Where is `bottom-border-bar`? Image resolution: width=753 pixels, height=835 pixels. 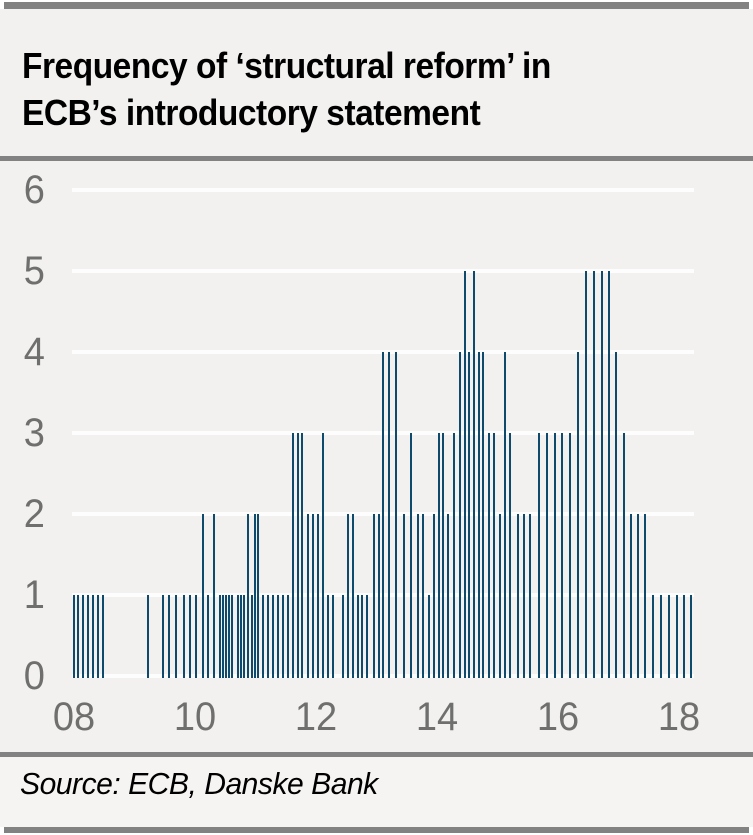
bottom-border-bar is located at coordinates (376, 830).